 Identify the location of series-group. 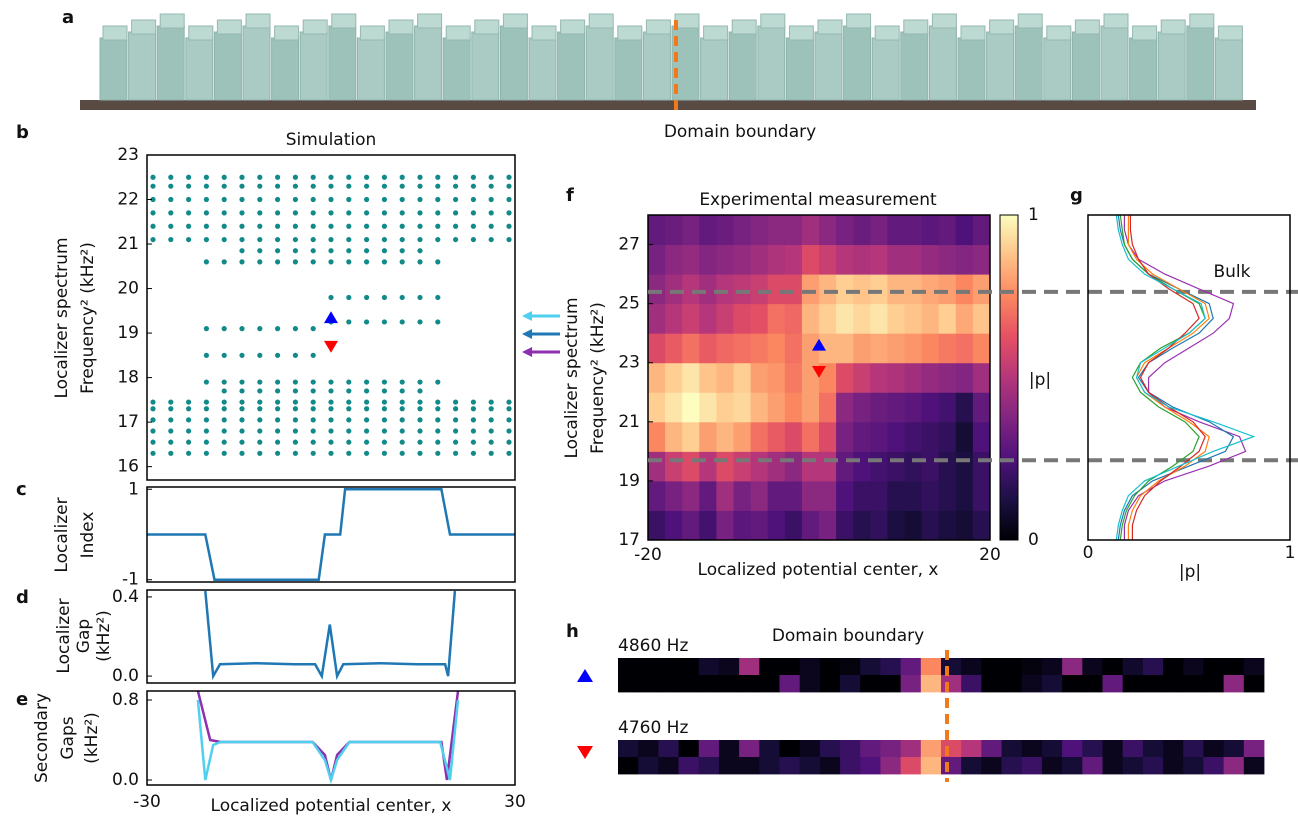
(328, 738).